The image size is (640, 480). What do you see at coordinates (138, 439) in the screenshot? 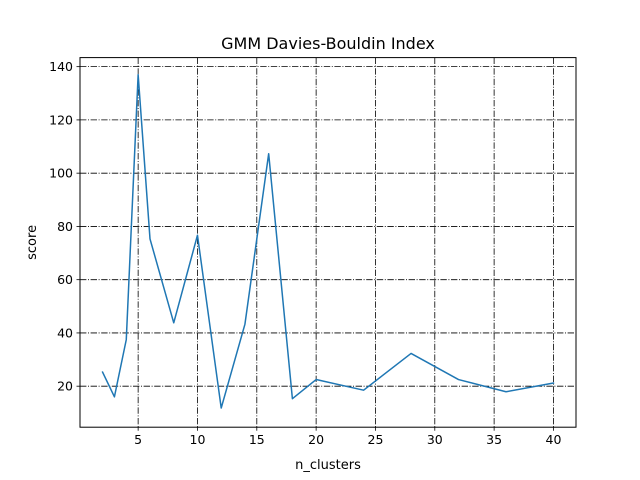
I see `x-tick-label: 5` at bounding box center [138, 439].